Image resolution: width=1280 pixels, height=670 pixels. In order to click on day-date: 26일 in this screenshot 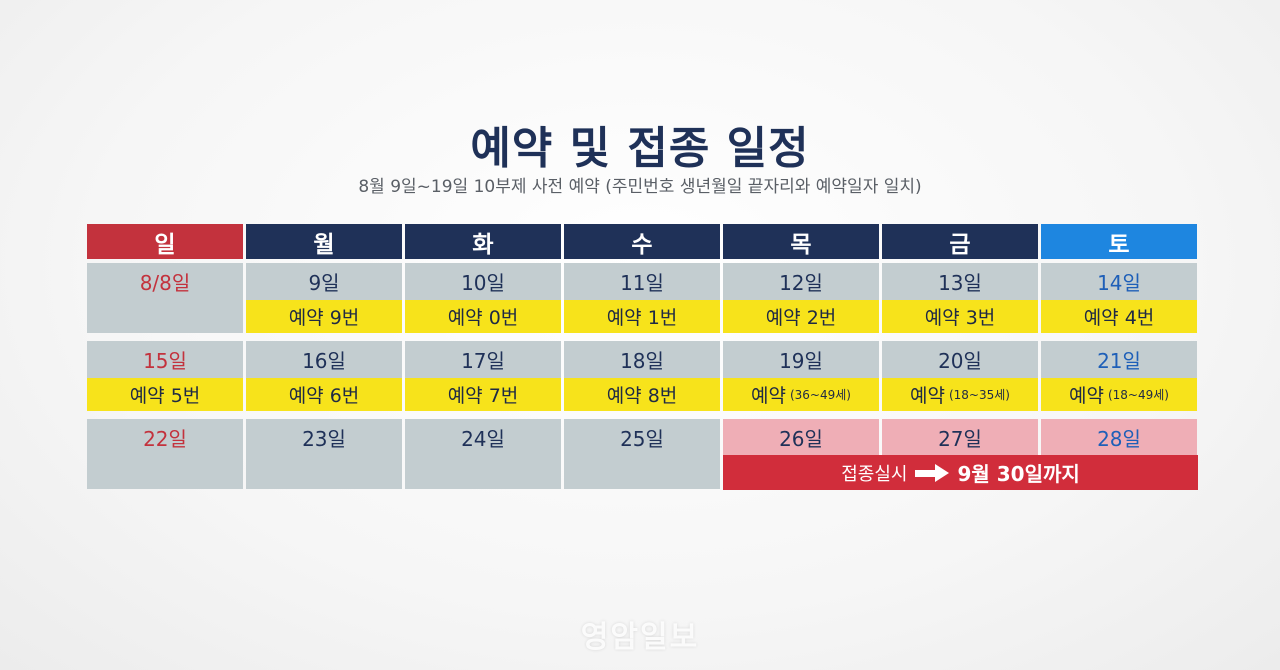, I will do `click(801, 438)`.